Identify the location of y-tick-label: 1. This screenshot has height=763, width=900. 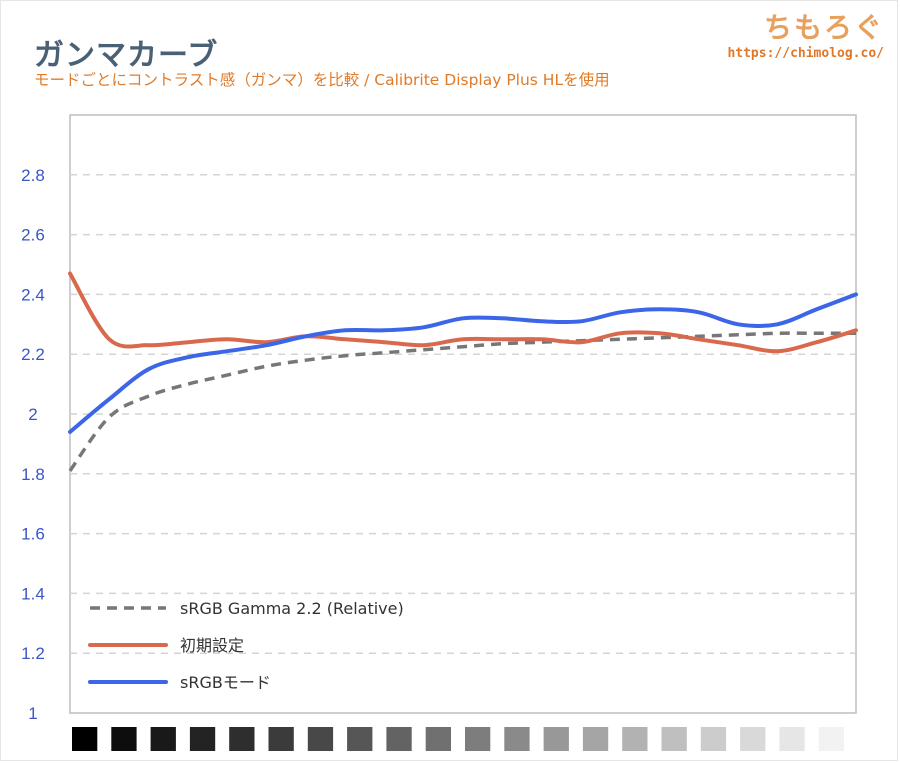
(32, 713).